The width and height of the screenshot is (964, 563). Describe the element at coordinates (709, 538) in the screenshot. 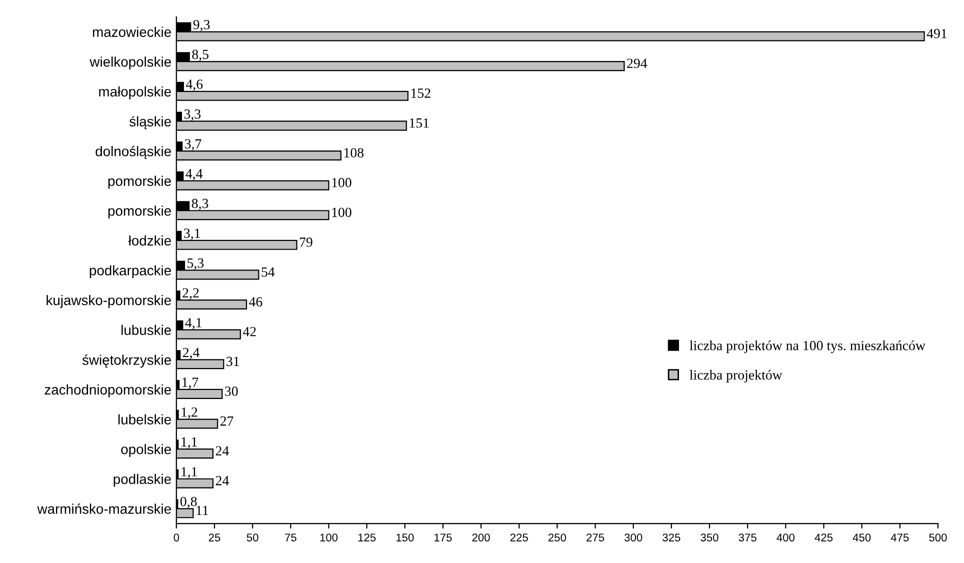

I see `x-tick-label: 350` at that location.